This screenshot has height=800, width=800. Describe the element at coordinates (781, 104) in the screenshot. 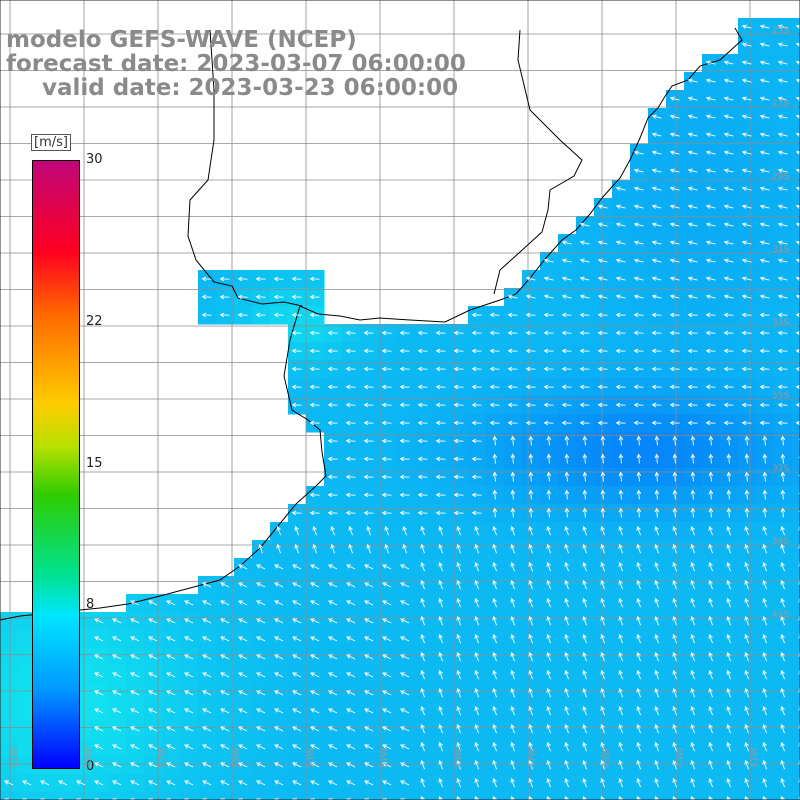

I see `lat-label: 27S` at that location.